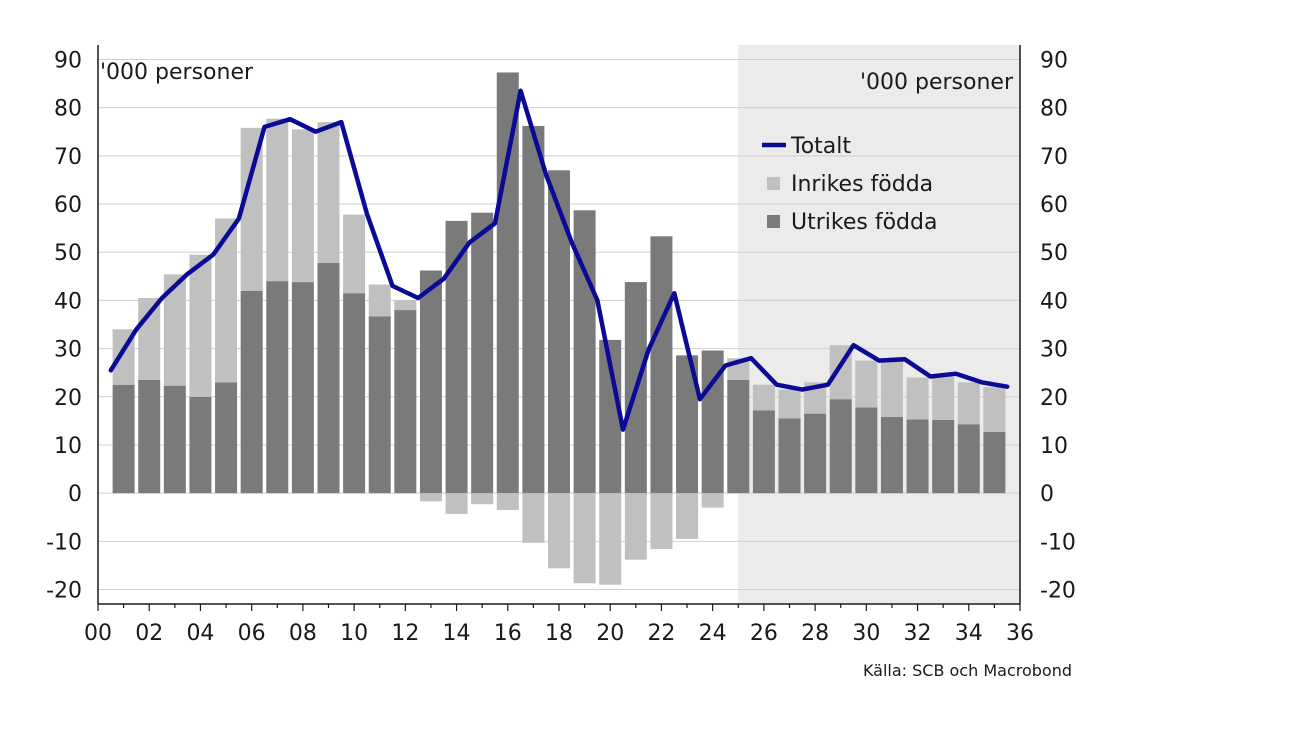  I want to click on x-axis-ticks: 00 02 04 06 08 10 12 14 16 18 20 22 24 26 28 30 32 34 36, so click(559, 625).